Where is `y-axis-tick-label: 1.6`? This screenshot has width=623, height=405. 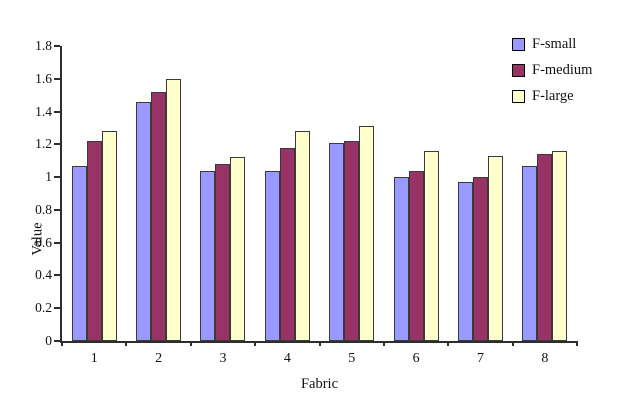 y-axis-tick-label: 1.6 is located at coordinates (43, 78).